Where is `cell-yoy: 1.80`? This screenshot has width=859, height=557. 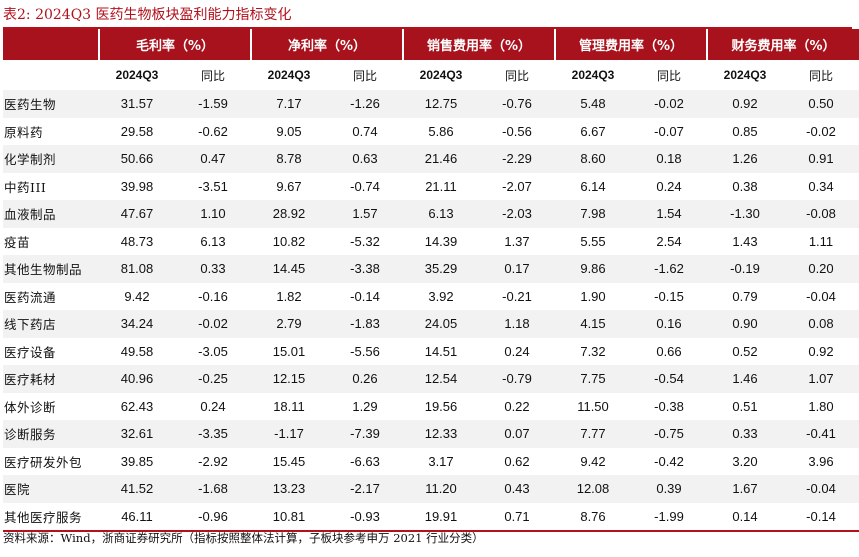 cell-yoy: 1.80 is located at coordinates (821, 406).